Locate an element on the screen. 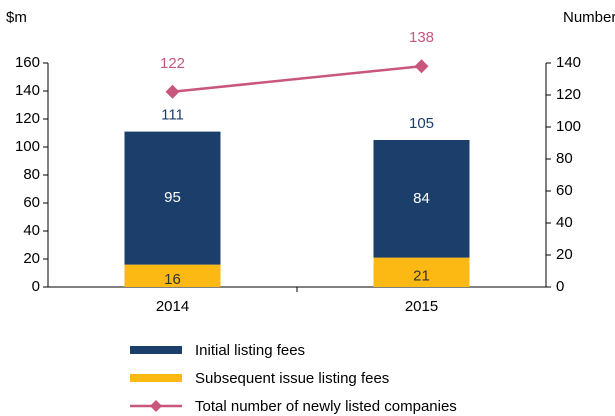 This screenshot has width=615, height=416. y2-tick-label: 100 is located at coordinates (568, 126).